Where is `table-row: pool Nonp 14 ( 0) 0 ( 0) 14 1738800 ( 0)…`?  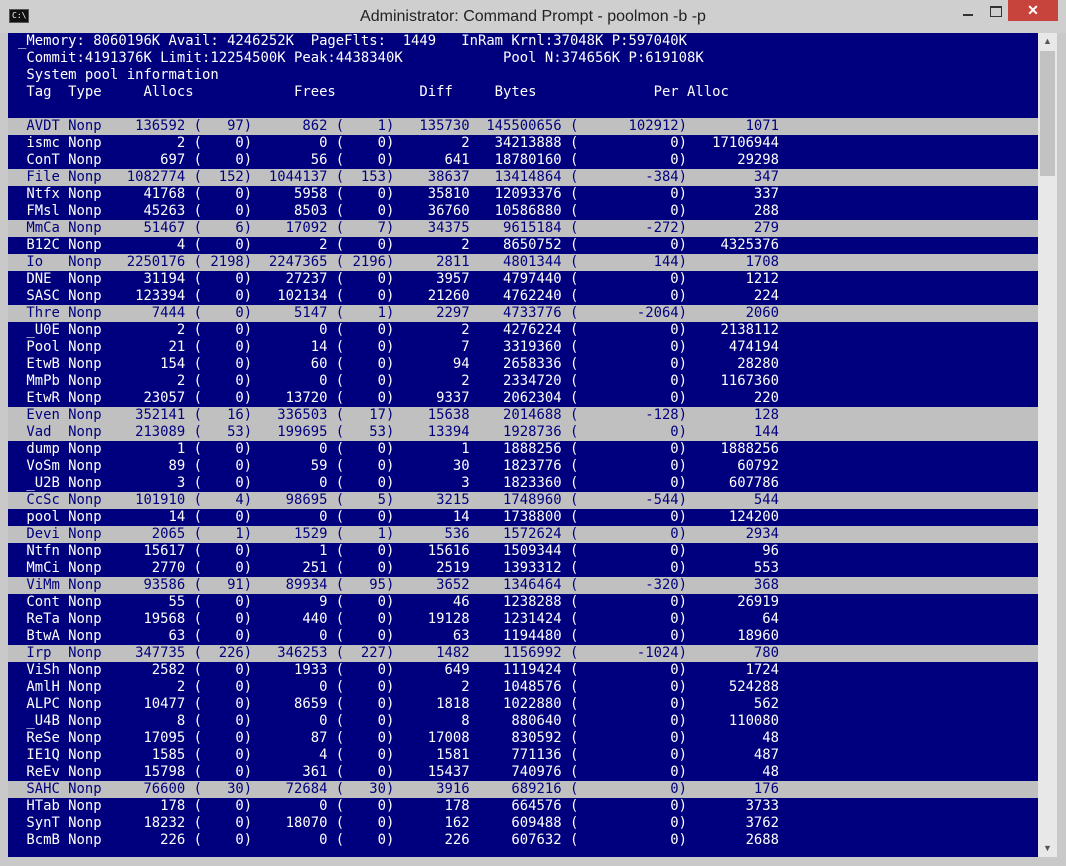
table-row: pool Nonp 14 ( 0) 0 ( 0) 14 1738800 ( 0)… is located at coordinates (399, 517).